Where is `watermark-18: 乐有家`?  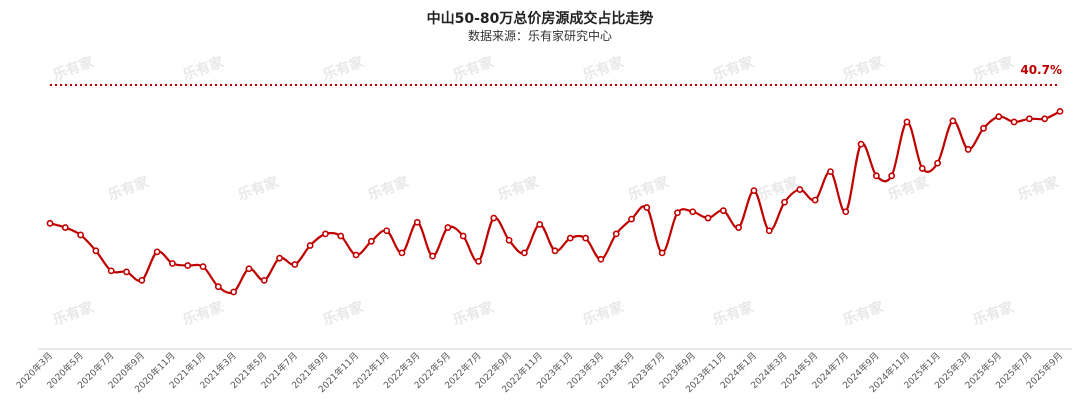 watermark-18: 乐有家 is located at coordinates (344, 313).